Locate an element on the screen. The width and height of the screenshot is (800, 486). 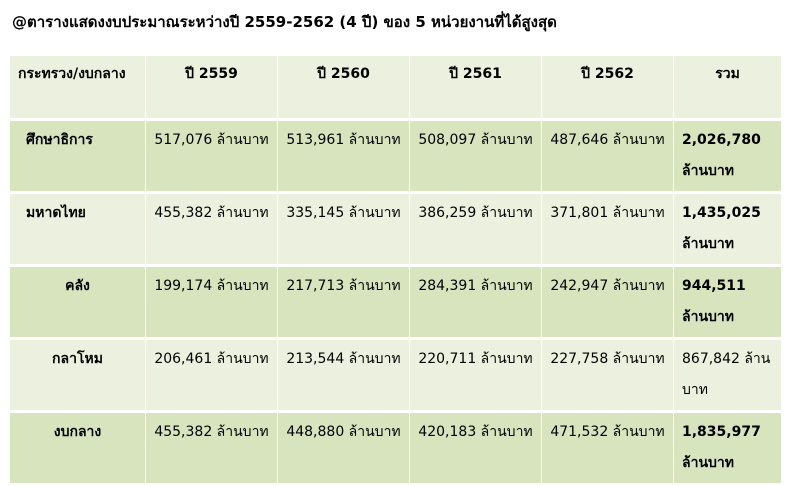
value-cell: 517,076 ล้านบาท is located at coordinates (212, 157).